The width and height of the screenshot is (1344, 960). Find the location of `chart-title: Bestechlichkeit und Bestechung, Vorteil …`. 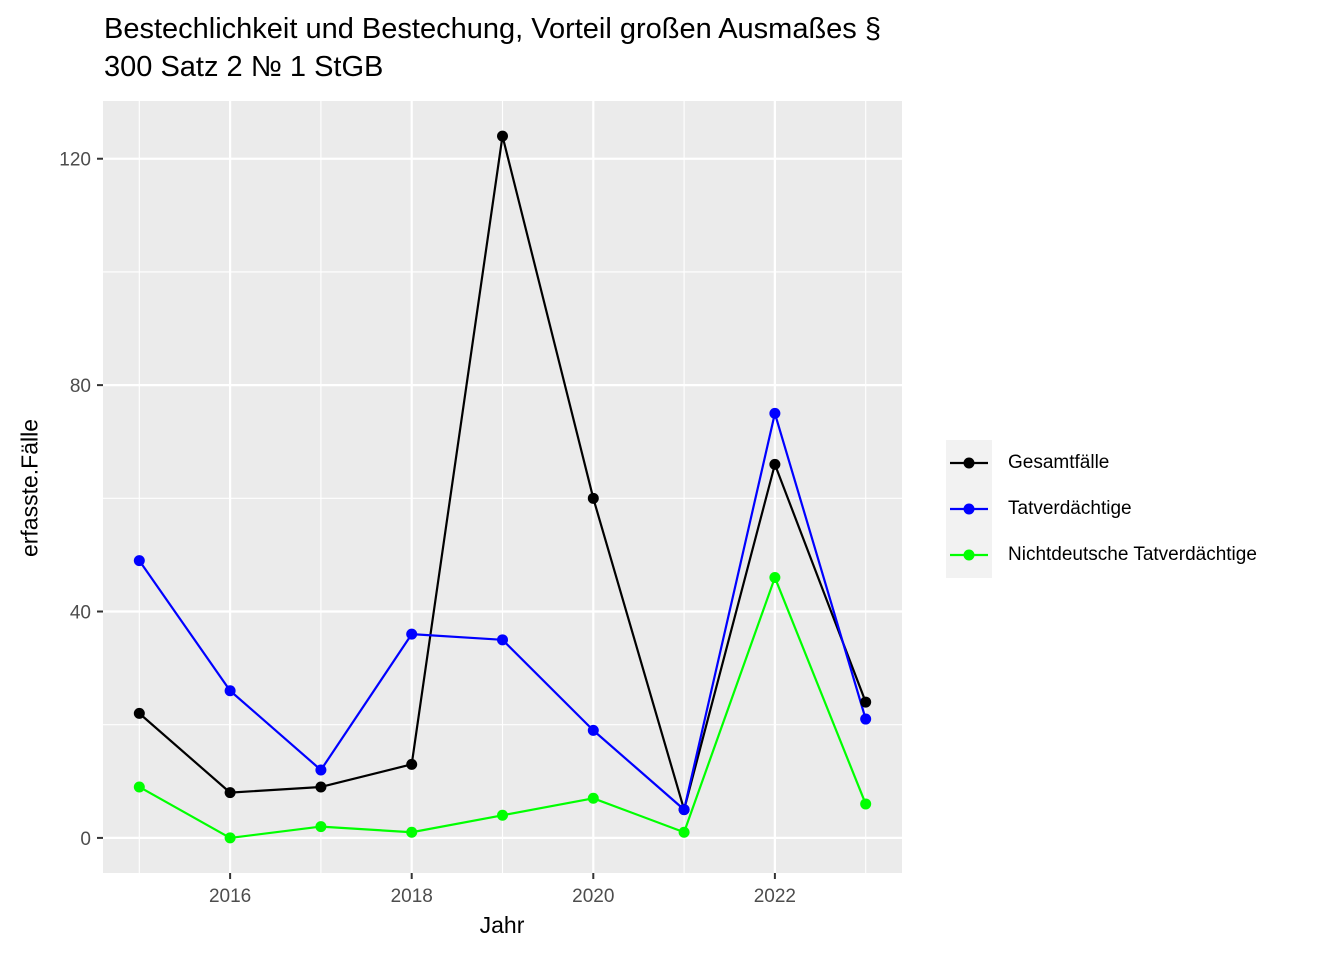

chart-title: Bestechlichkeit und Bestechung, Vorteil … is located at coordinates (492, 48).